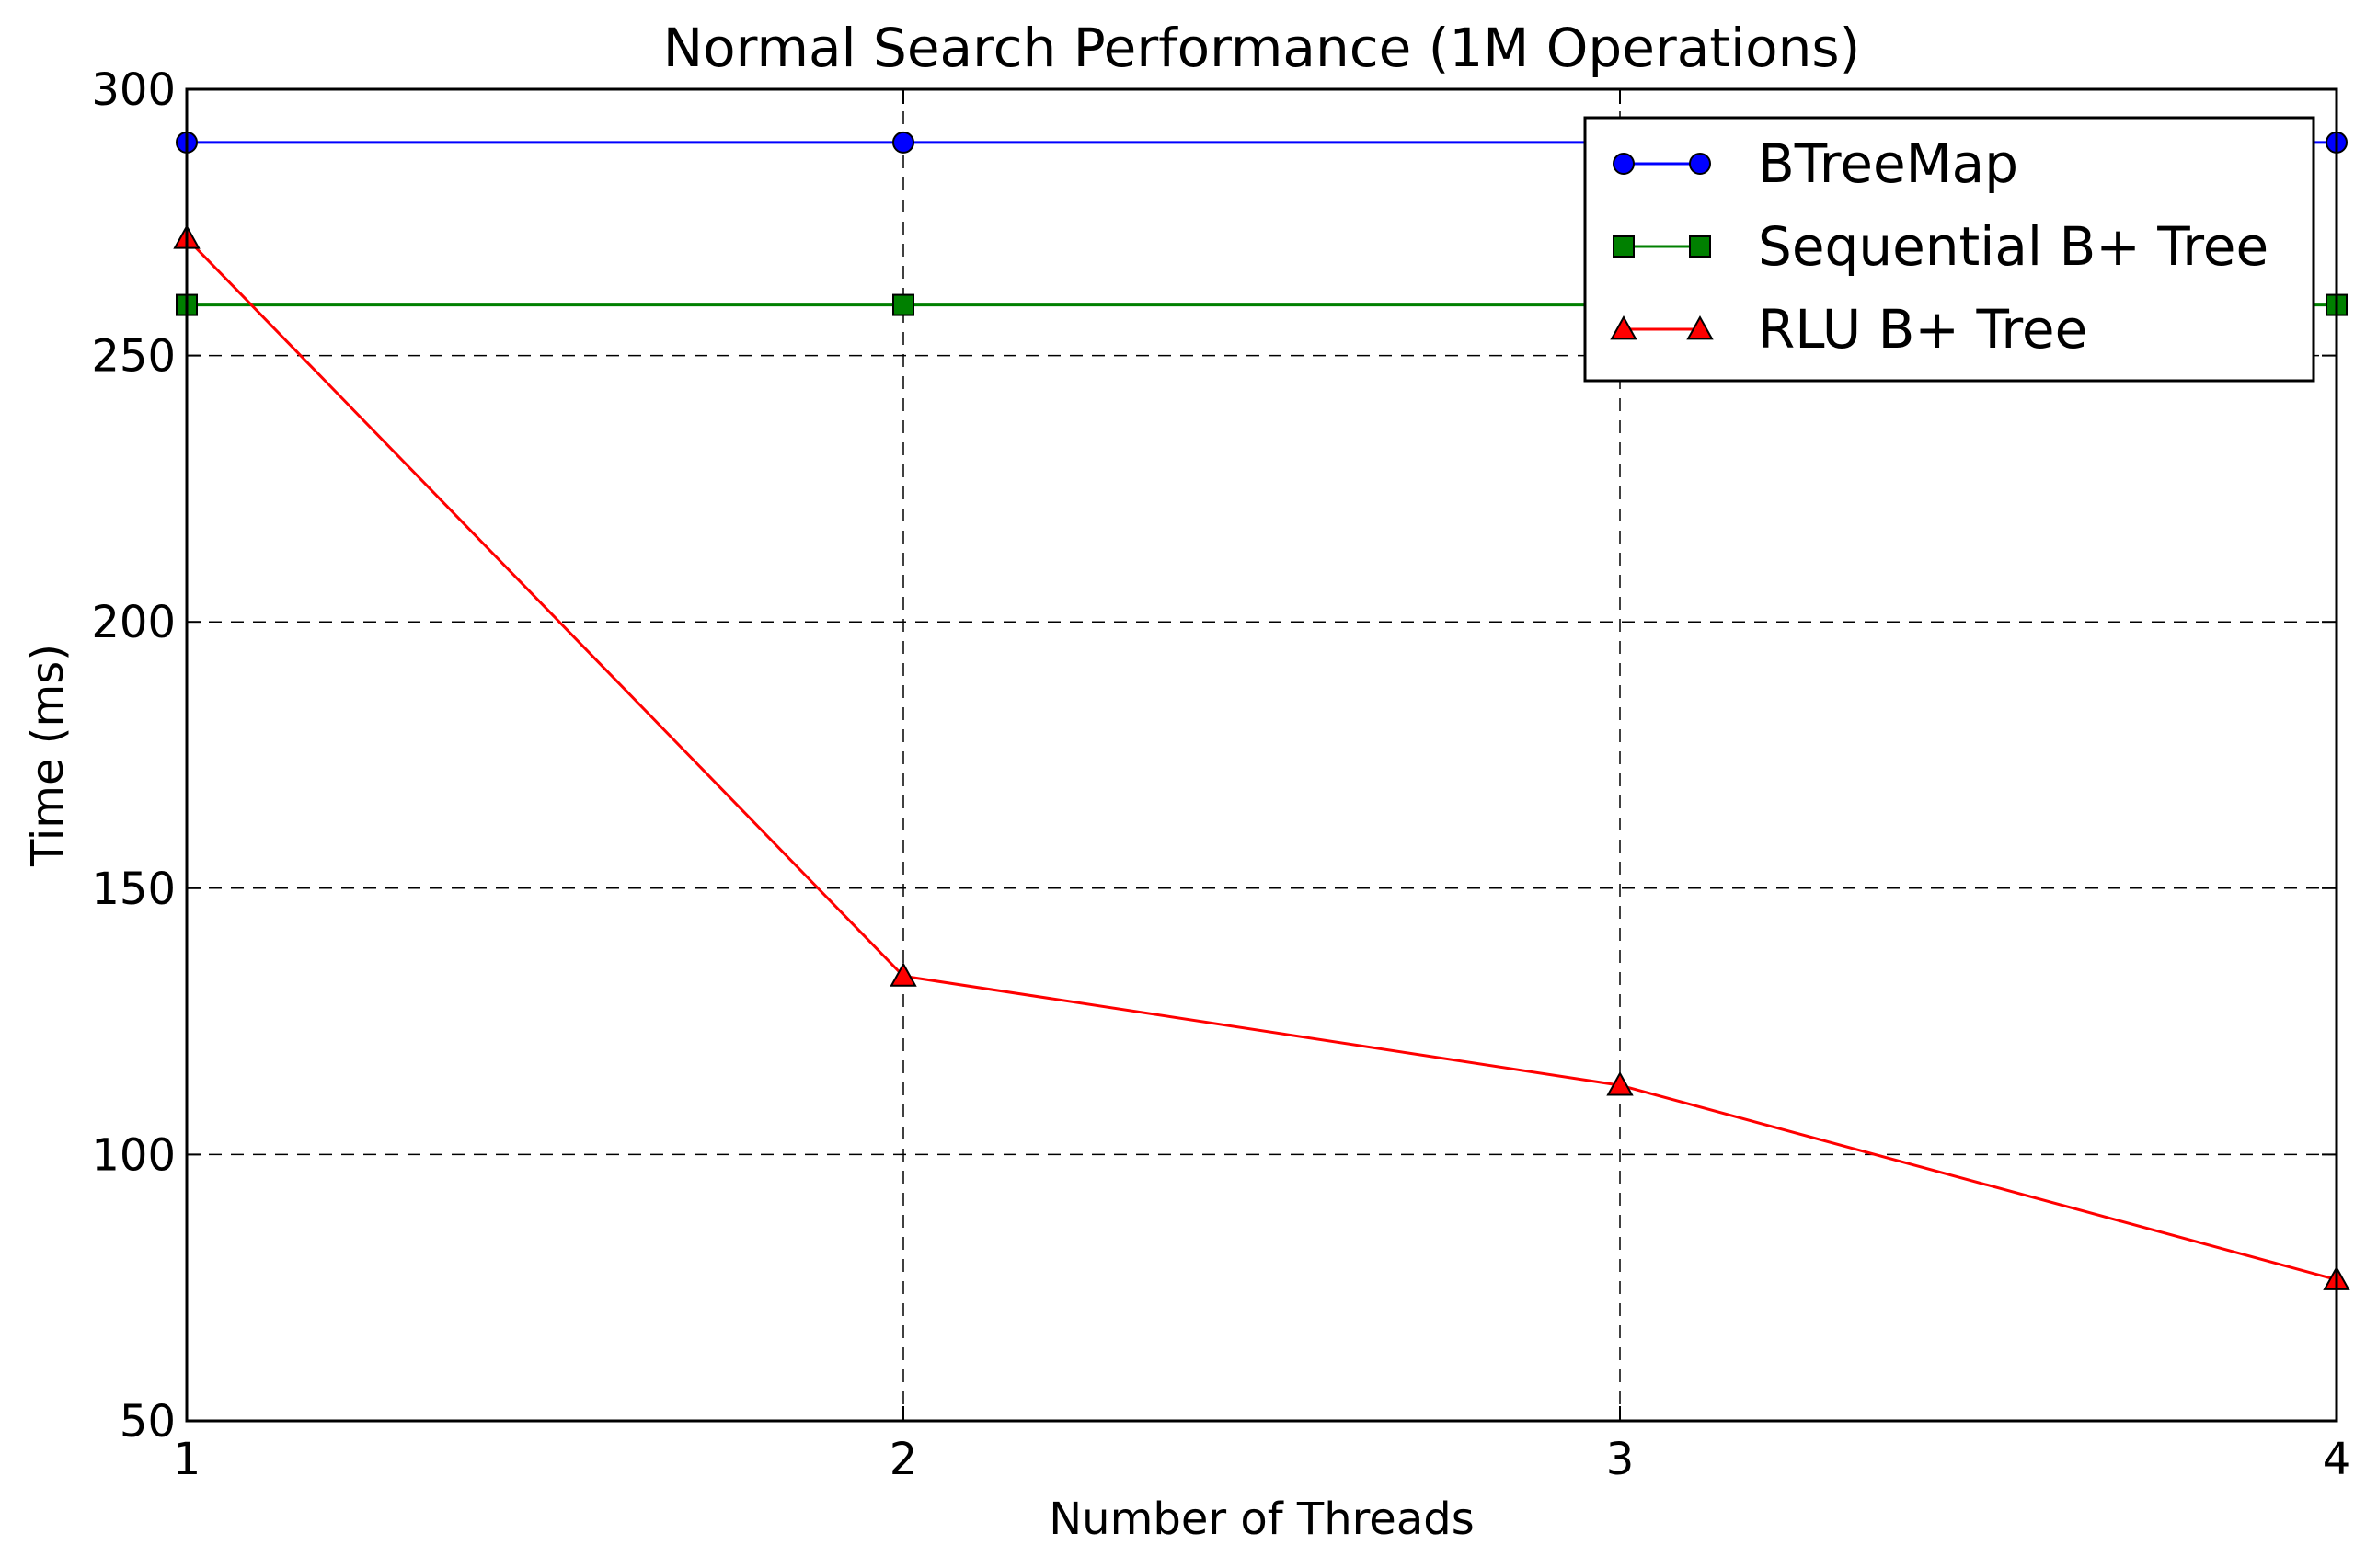 Image resolution: width=2366 pixels, height=1568 pixels. What do you see at coordinates (133, 622) in the screenshot?
I see `y-tick-label: 200` at bounding box center [133, 622].